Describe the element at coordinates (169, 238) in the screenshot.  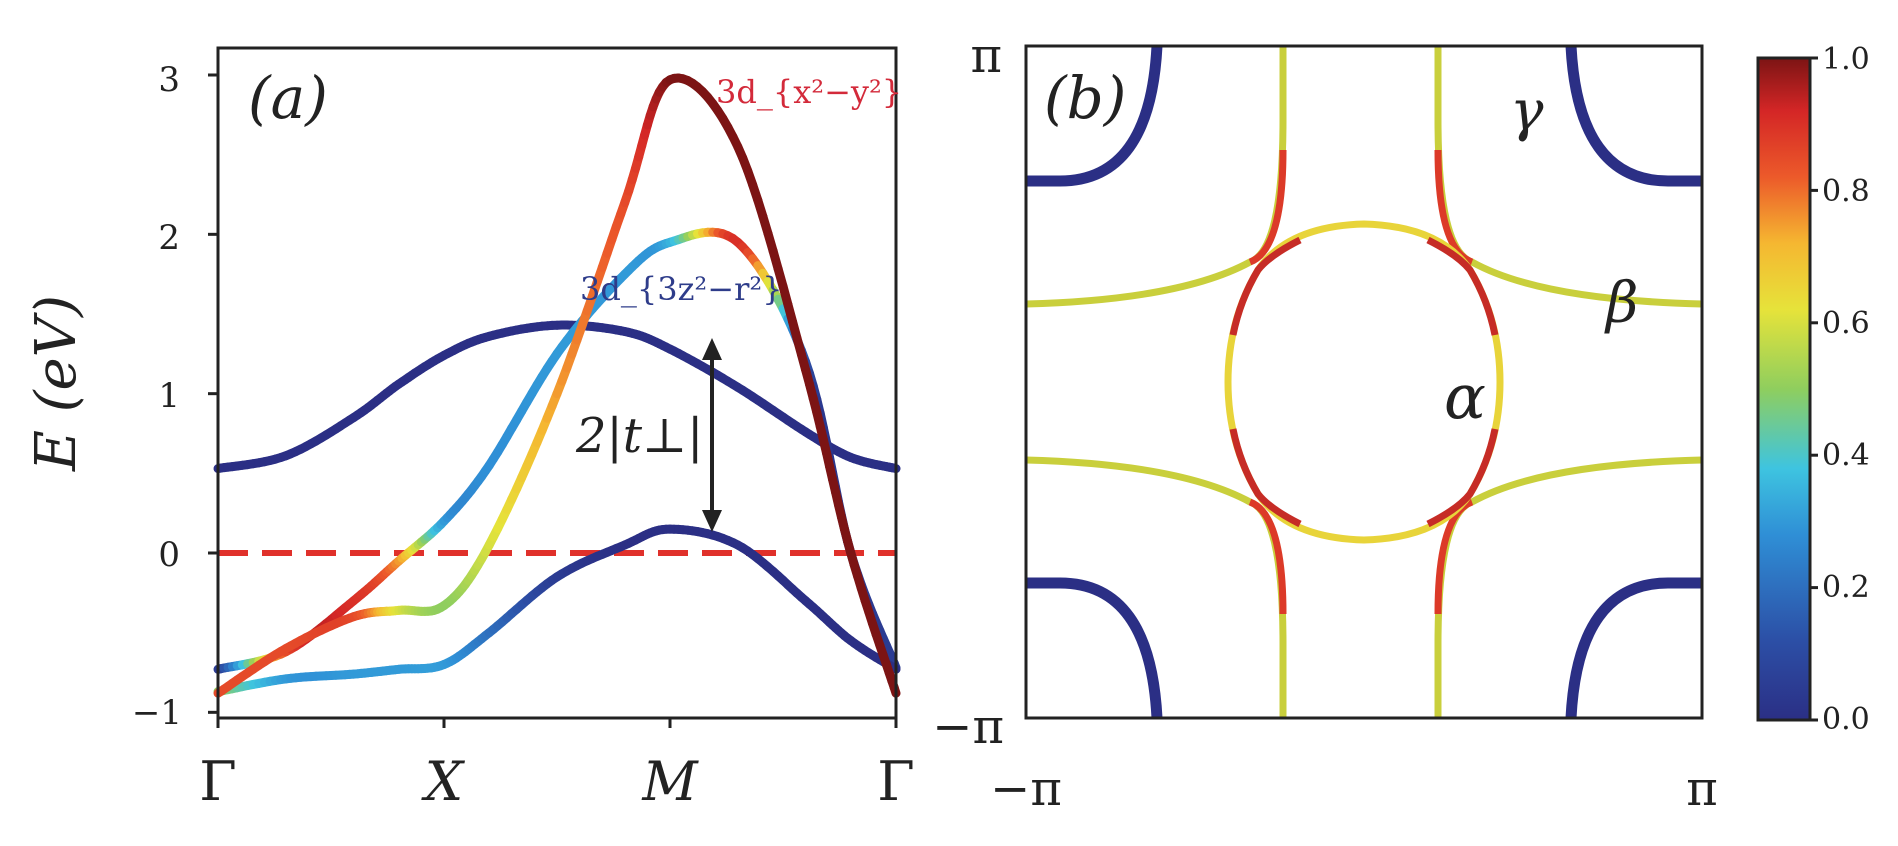
I see `y-tick-label: 2` at that location.